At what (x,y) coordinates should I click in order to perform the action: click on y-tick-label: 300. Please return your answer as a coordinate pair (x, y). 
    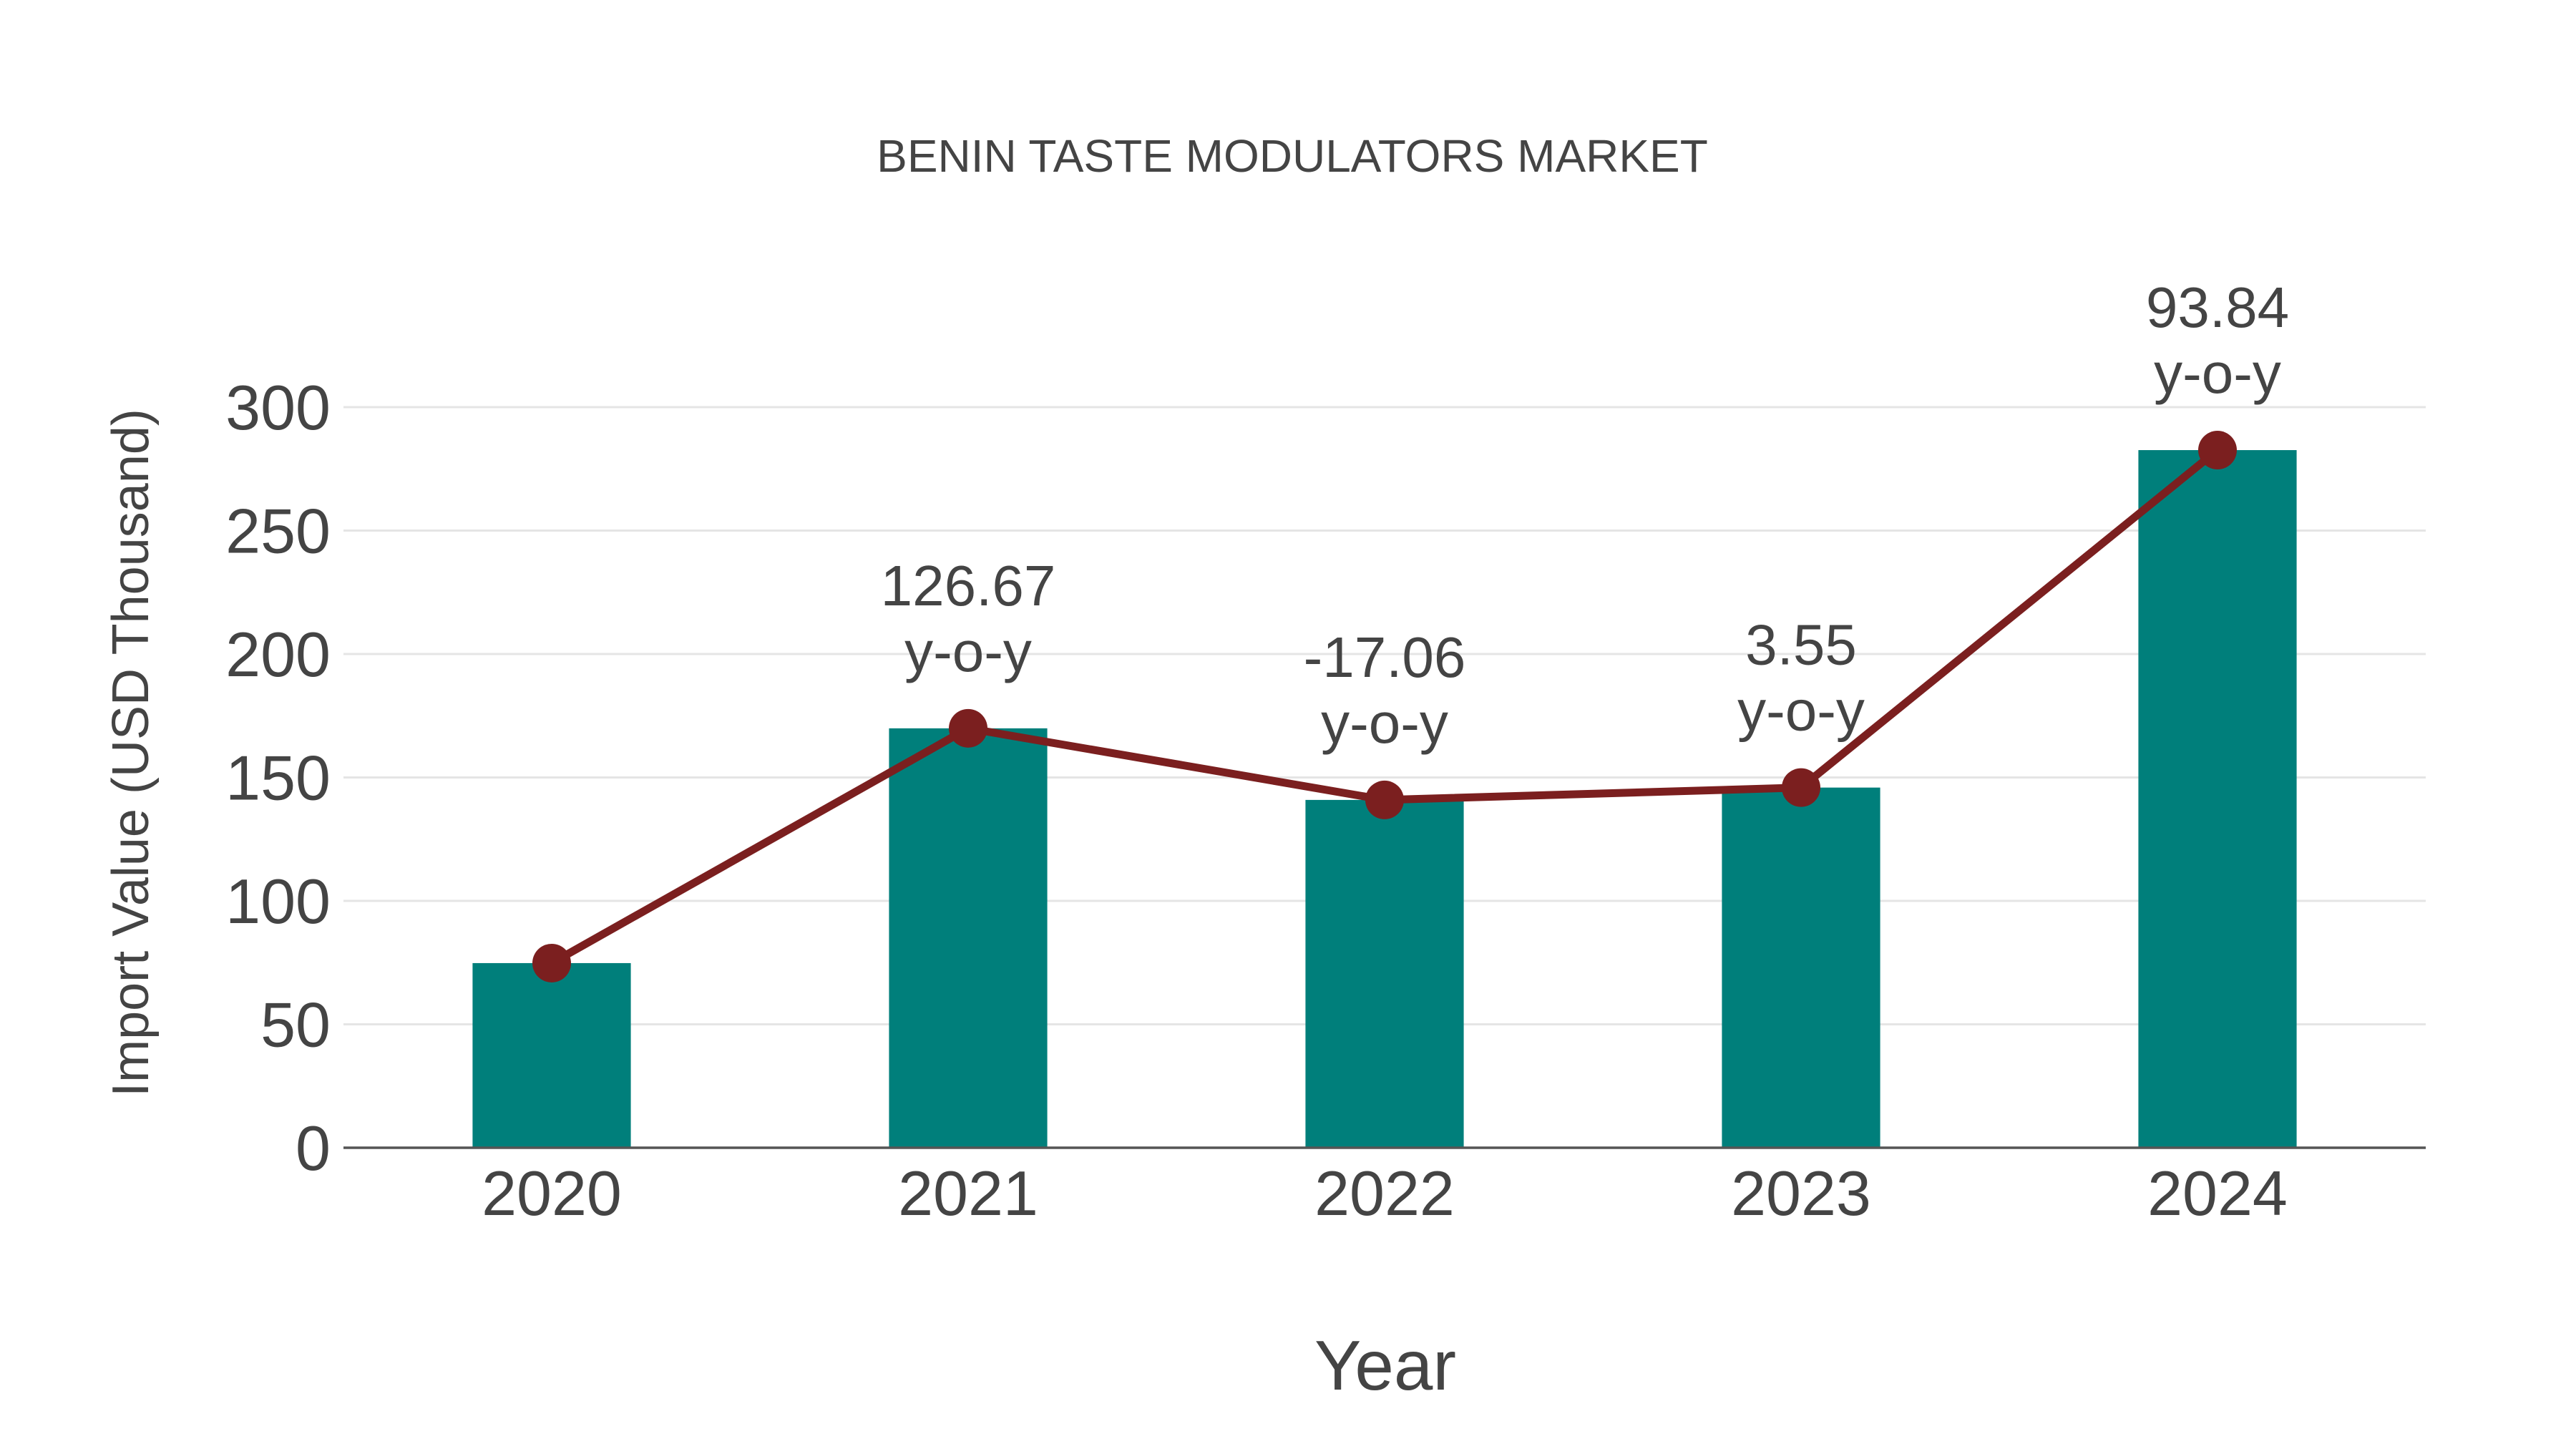
    Looking at the image, I should click on (278, 407).